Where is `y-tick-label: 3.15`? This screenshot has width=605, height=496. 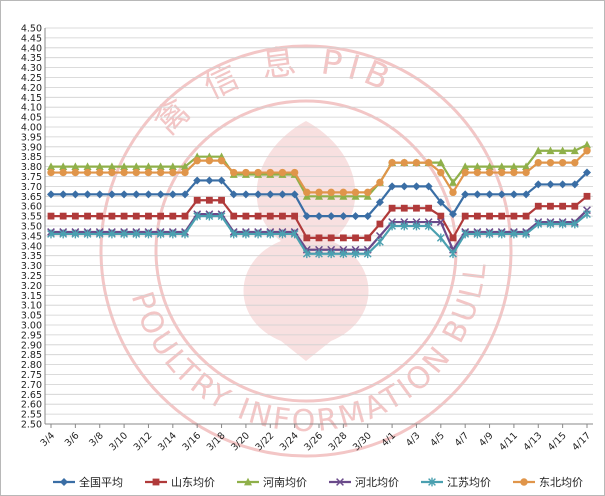 y-tick-label: 3.15 is located at coordinates (31, 296).